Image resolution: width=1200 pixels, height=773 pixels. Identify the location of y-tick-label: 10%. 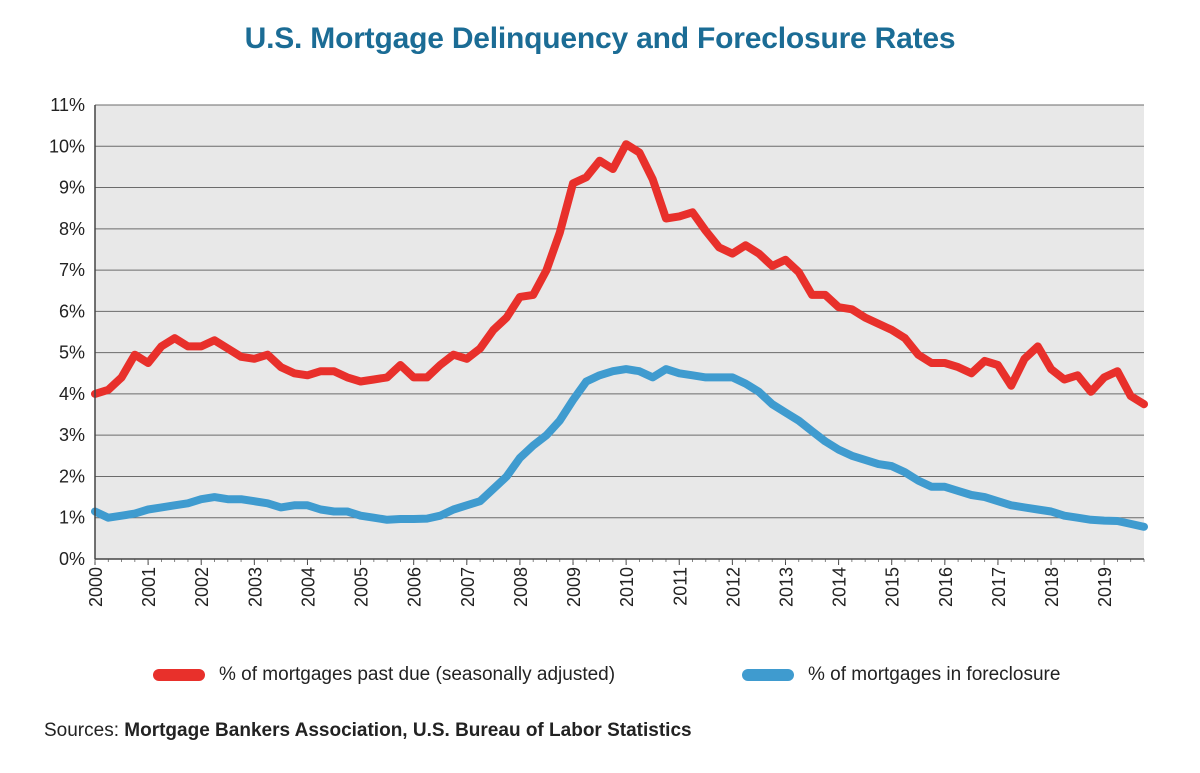
(67, 146).